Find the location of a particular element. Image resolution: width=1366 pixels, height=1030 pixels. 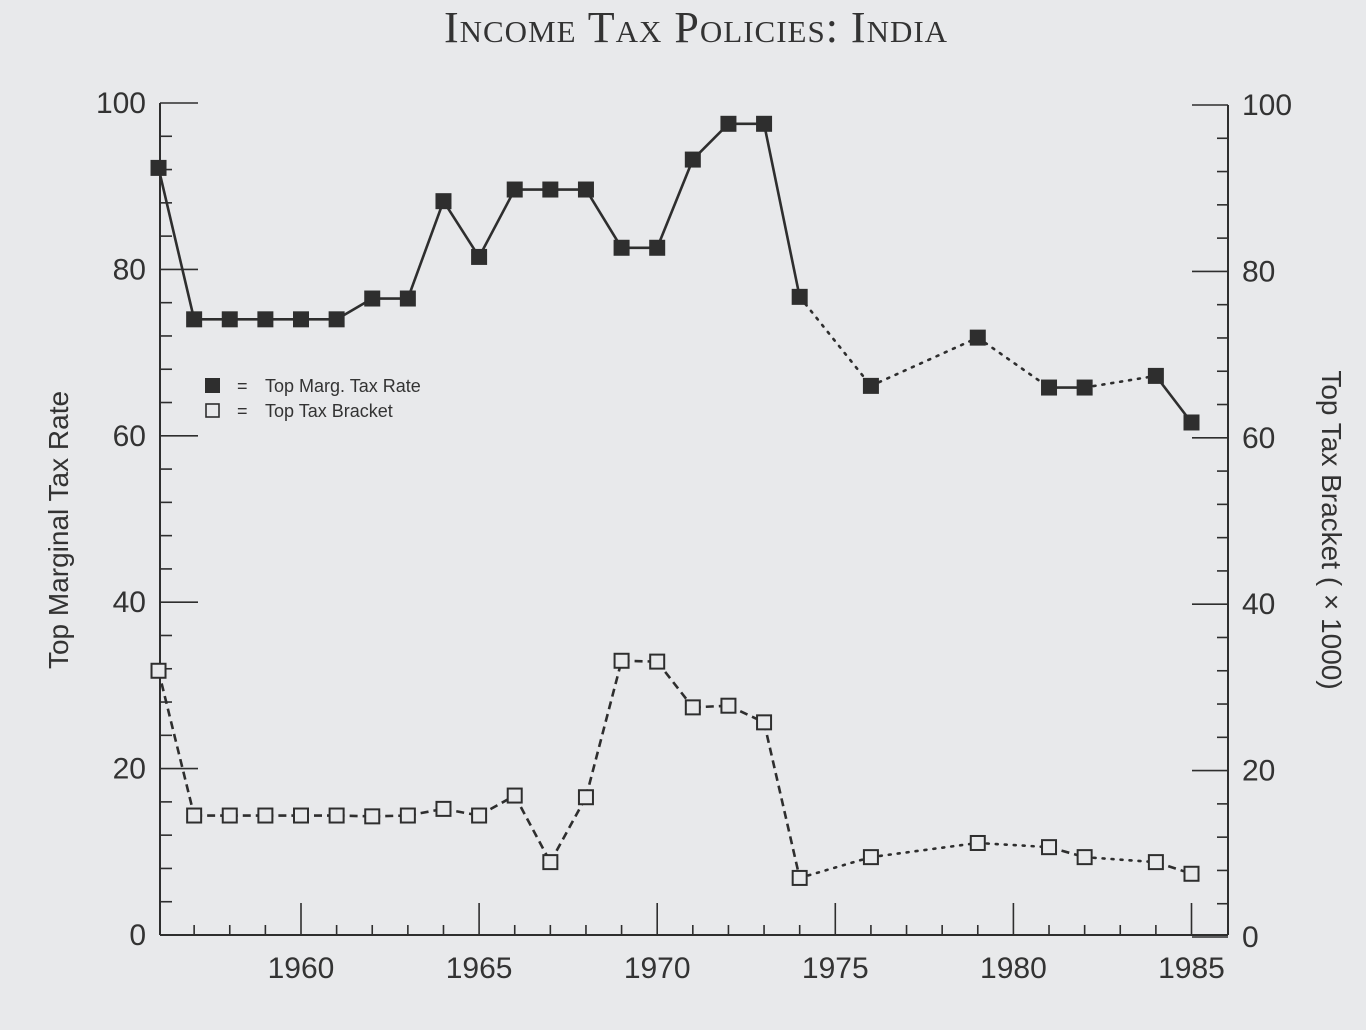

legend-label: Top Marg. Tax Rate is located at coordinates (343, 386).